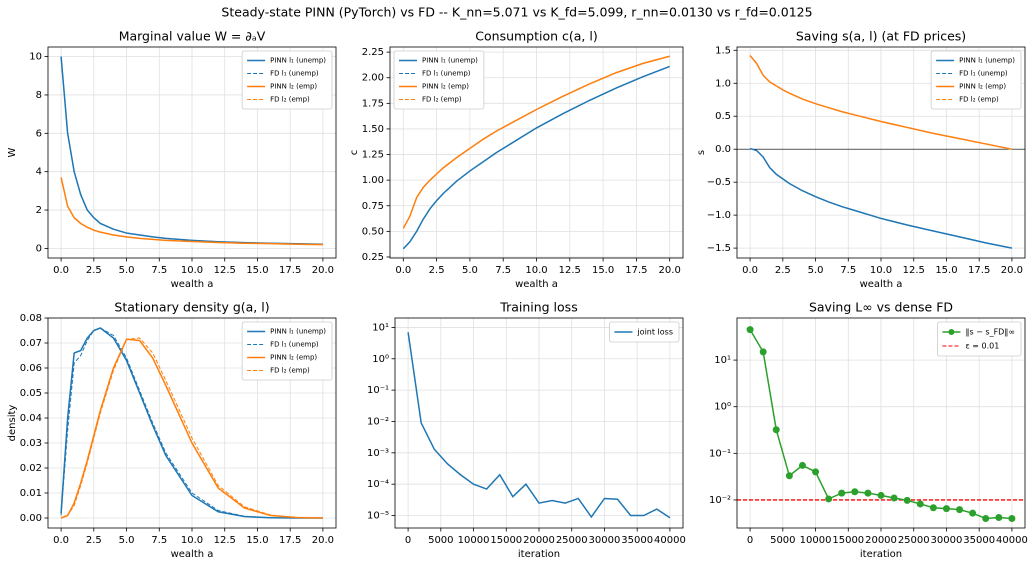 This screenshot has height=568, width=1034. What do you see at coordinates (719, 248) in the screenshot?
I see `y-tick-label: −1.5` at bounding box center [719, 248].